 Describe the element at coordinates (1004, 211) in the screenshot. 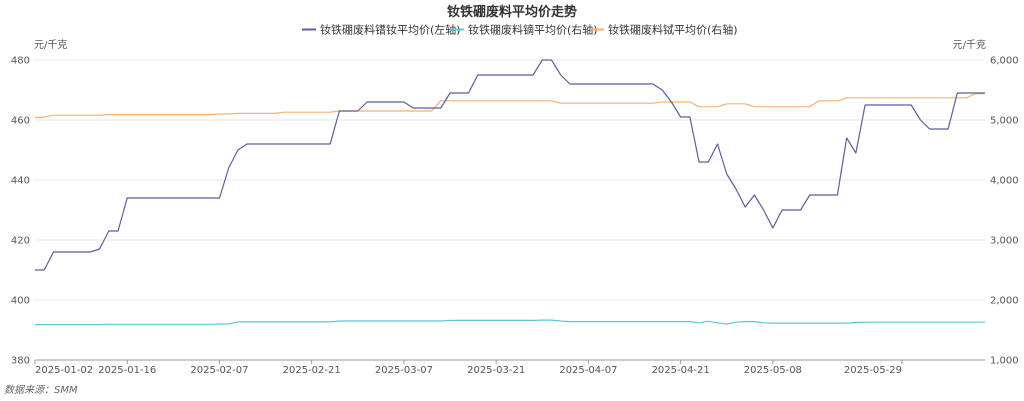

I see `right-y-axis: 1,000 2,000 3,000 4,000 5,000 6,000` at that location.